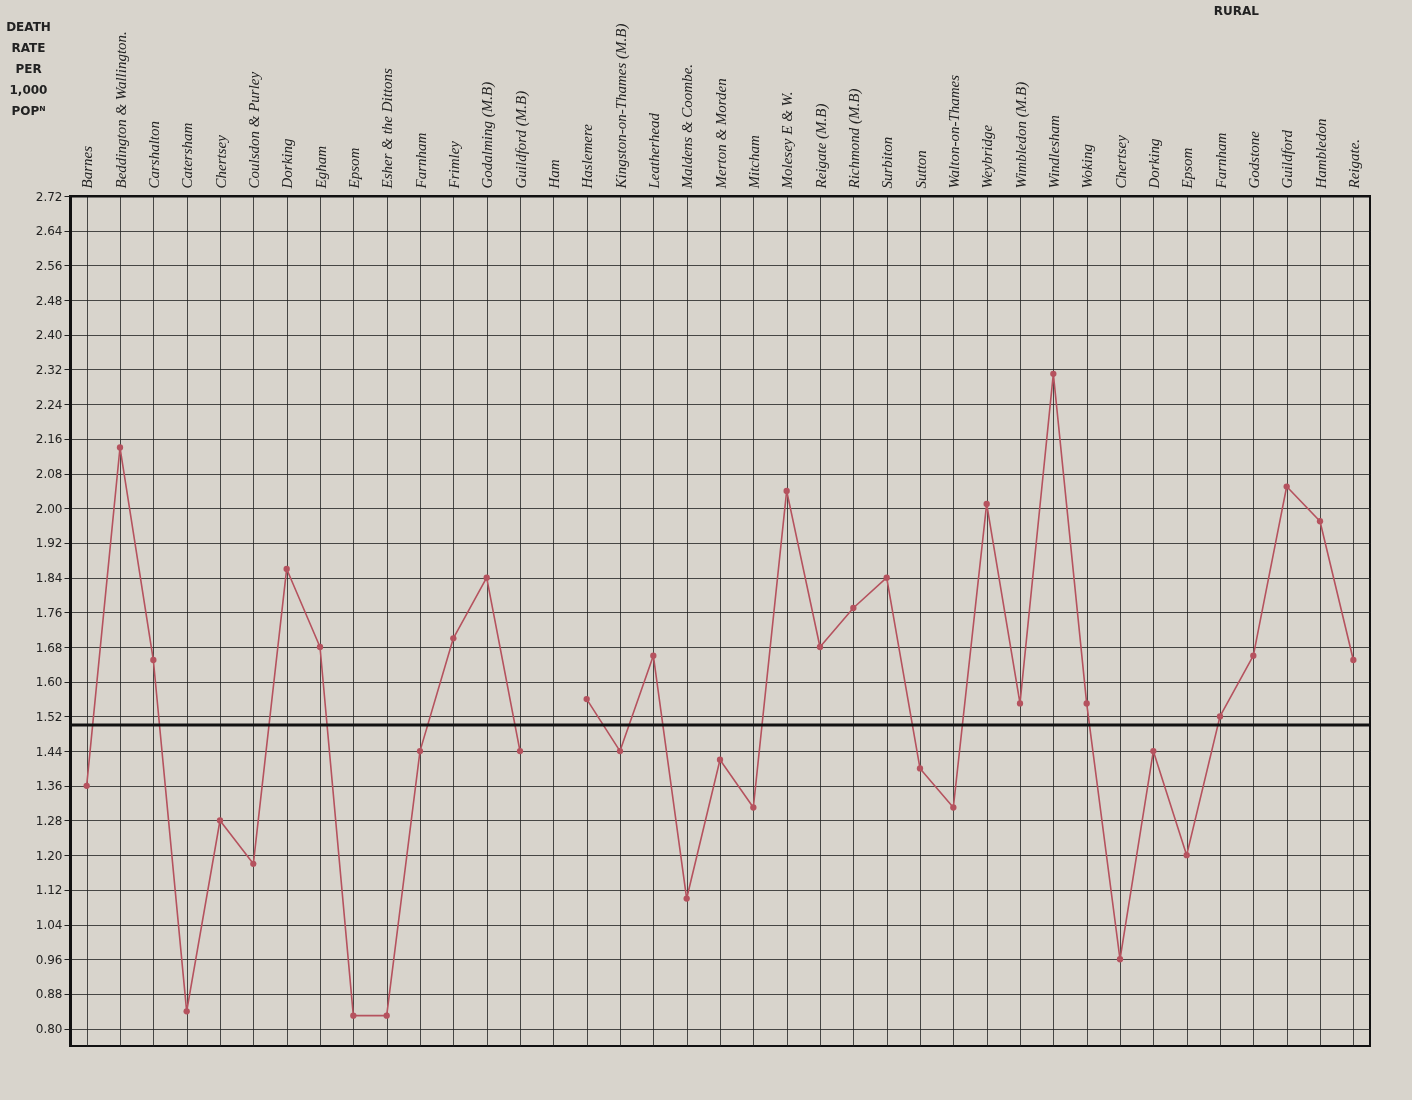 Image resolution: width=1412 pixels, height=1100 pixels. What do you see at coordinates (987, 156) in the screenshot?
I see `x-tick-label: Weybridge` at bounding box center [987, 156].